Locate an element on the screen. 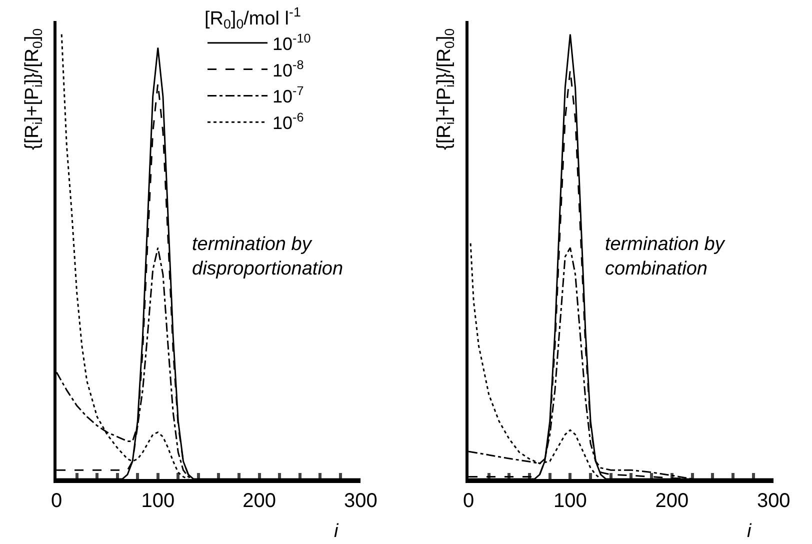  legend-title: [R$_{0}$]$_{0}$/mol l$^{-1}$ is located at coordinates (252, 18).